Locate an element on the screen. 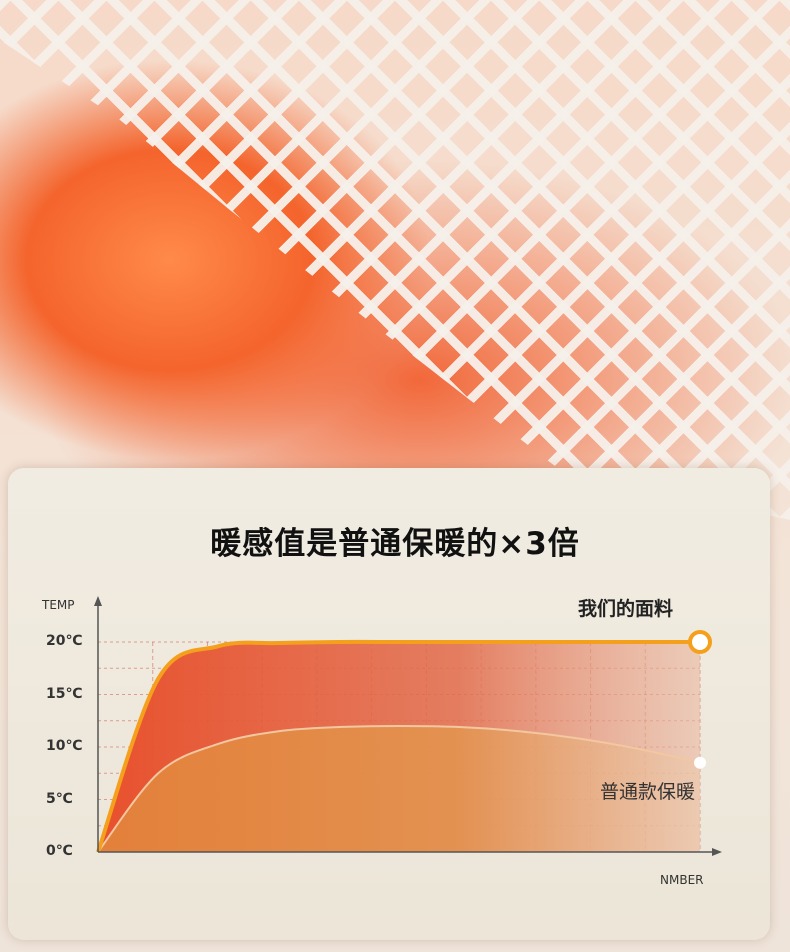 The image size is (790, 952). series-end-marker-regular is located at coordinates (700, 762).